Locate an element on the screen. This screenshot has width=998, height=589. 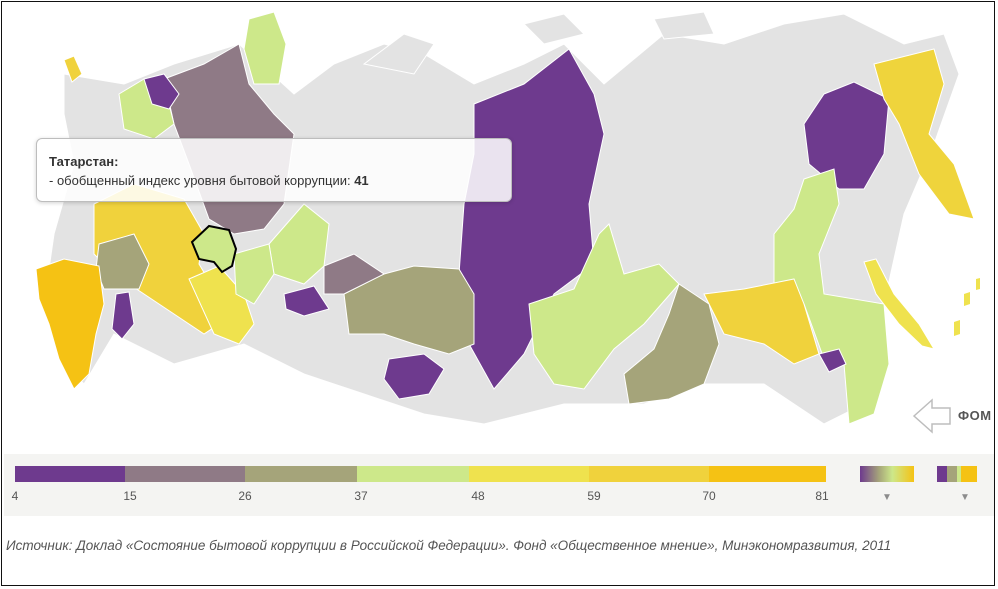
scale-tick: 37 is located at coordinates (361, 496).